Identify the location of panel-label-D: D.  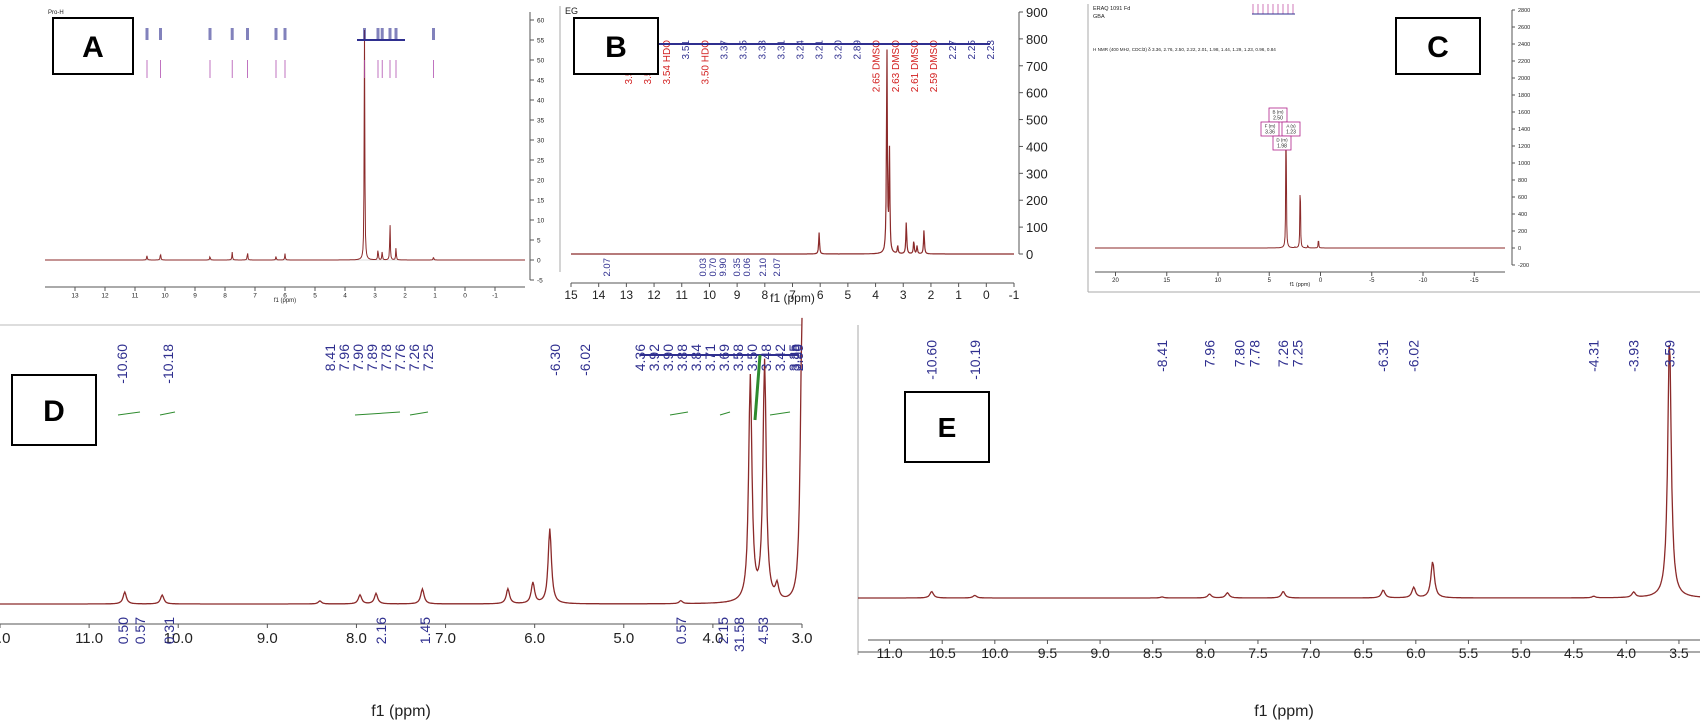
(54, 411).